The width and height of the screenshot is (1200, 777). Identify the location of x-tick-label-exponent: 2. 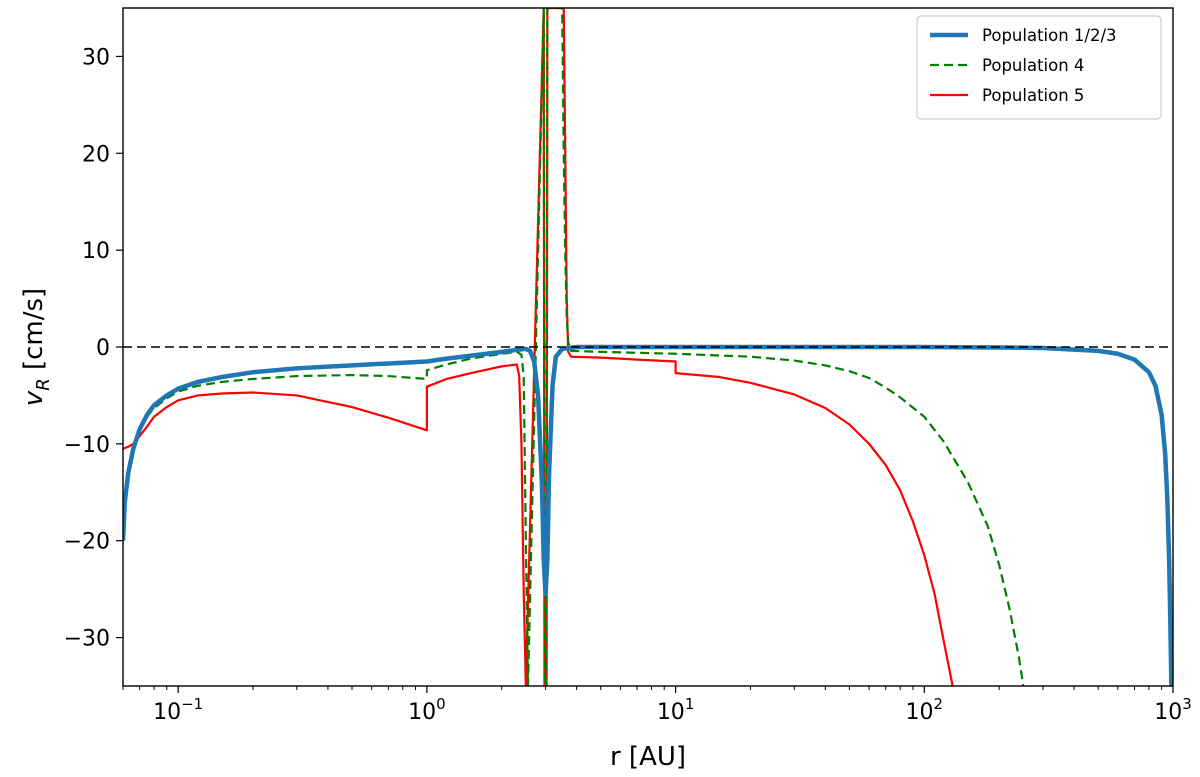
(939, 704).